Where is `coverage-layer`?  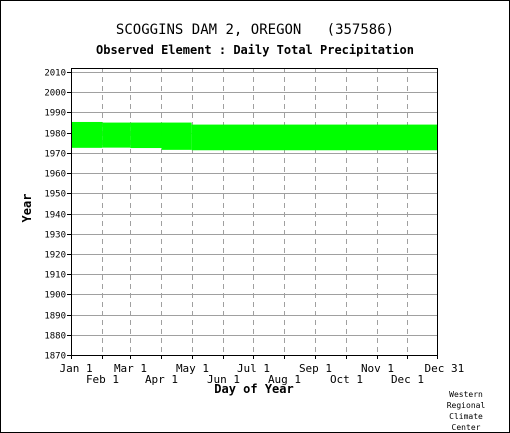
coverage-layer is located at coordinates (254, 136).